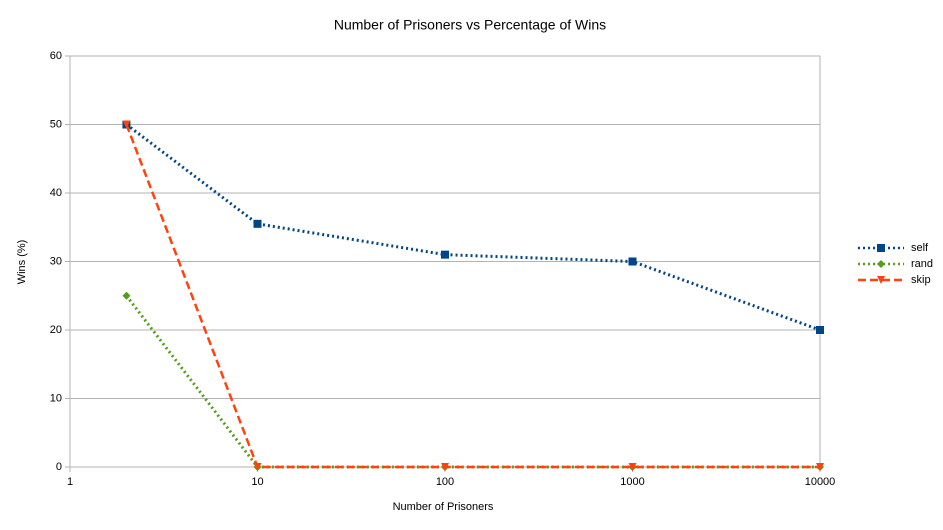 This screenshot has height=530, width=943. I want to click on y-tick-label: 20, so click(56, 330).